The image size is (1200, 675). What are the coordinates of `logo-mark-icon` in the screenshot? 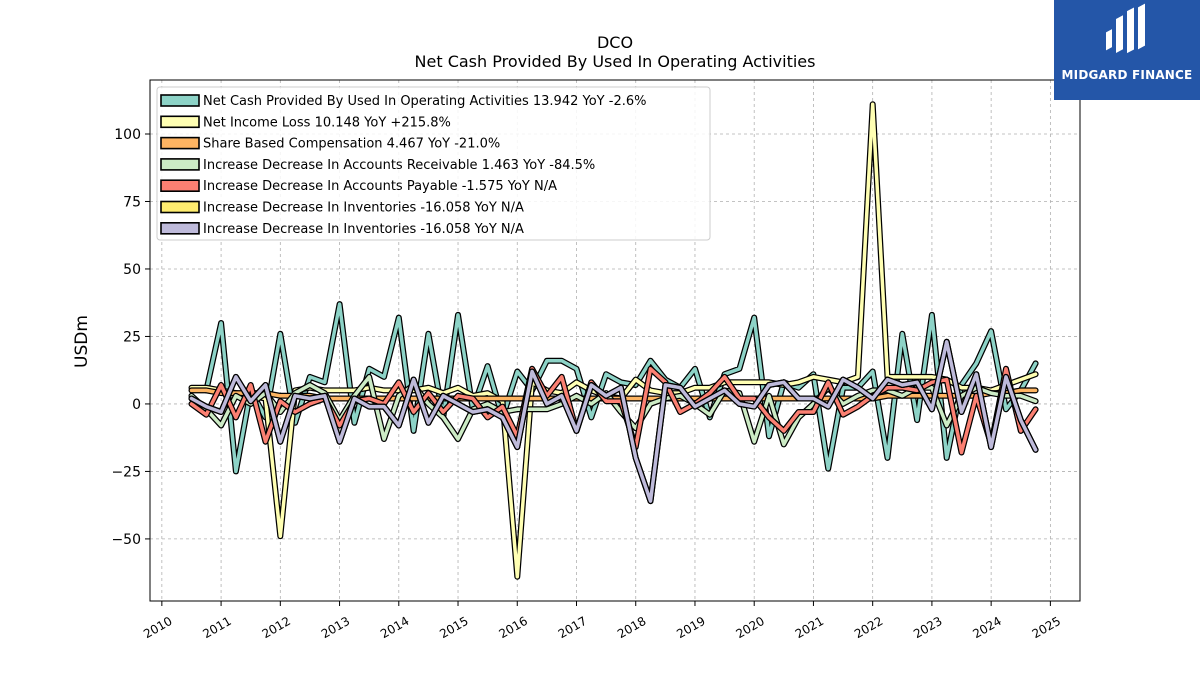 It's located at (1125, 28).